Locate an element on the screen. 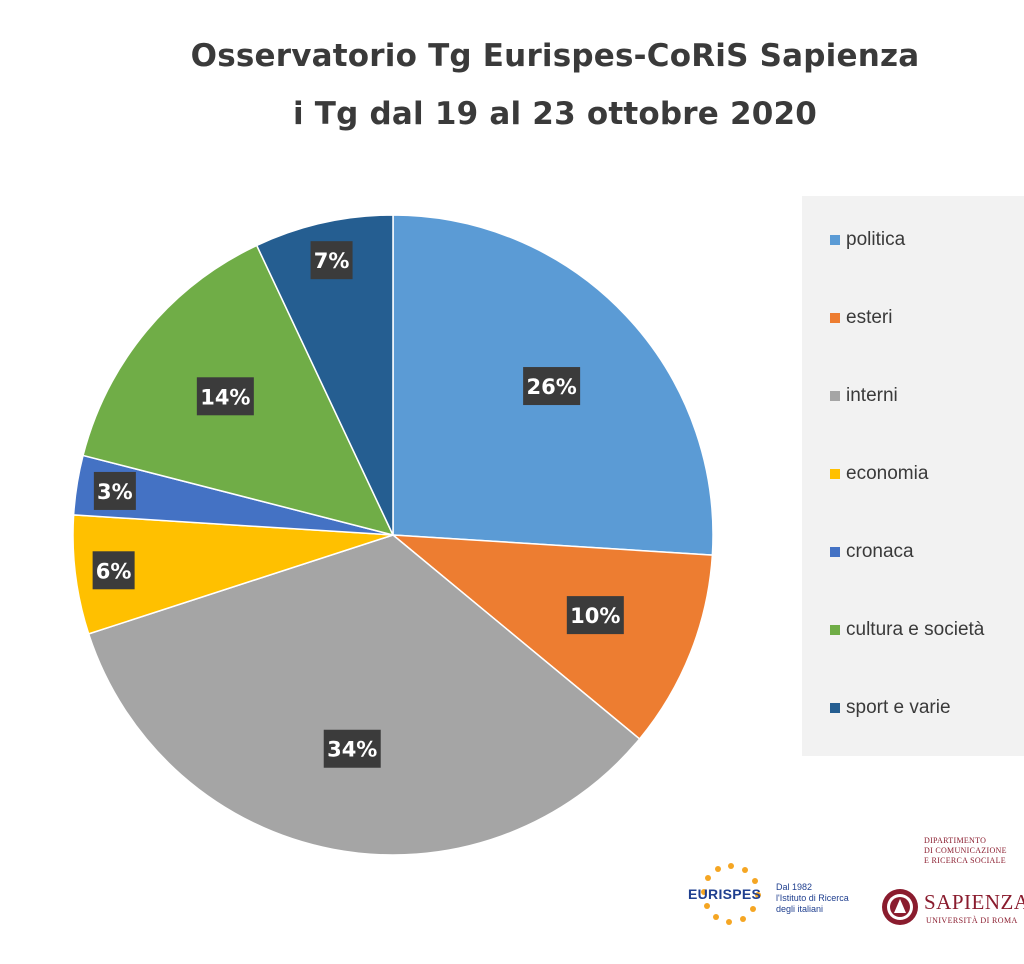 This screenshot has height=964, width=1024. eurispes-wordmark: EURISPES is located at coordinates (725, 894).